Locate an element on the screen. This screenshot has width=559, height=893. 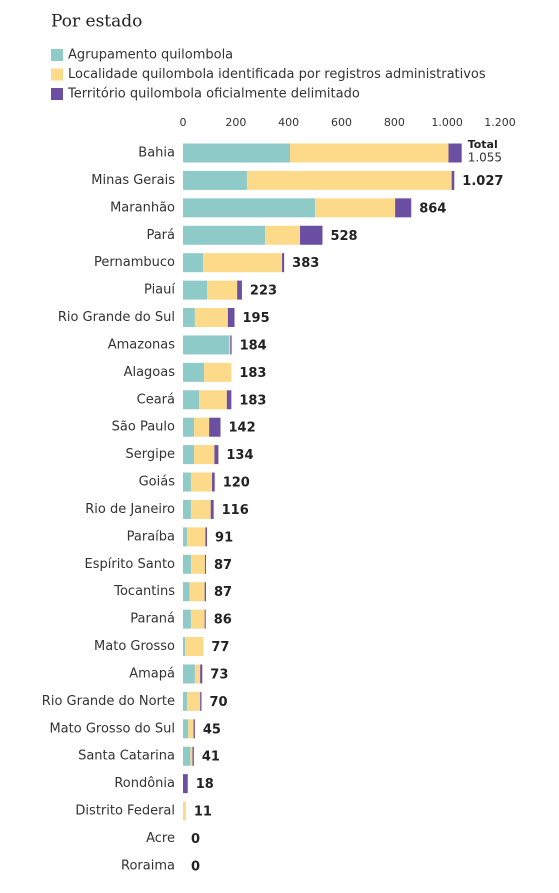
category-label: Piauí is located at coordinates (159, 290).